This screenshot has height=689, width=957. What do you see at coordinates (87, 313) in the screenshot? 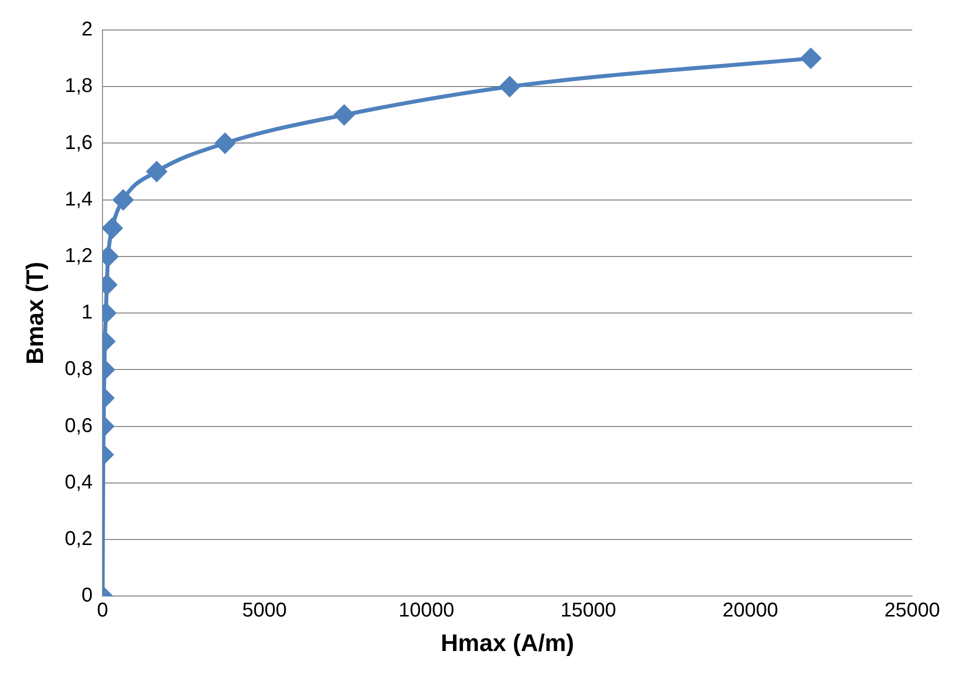
I see `y-tick-label: 1` at bounding box center [87, 313].